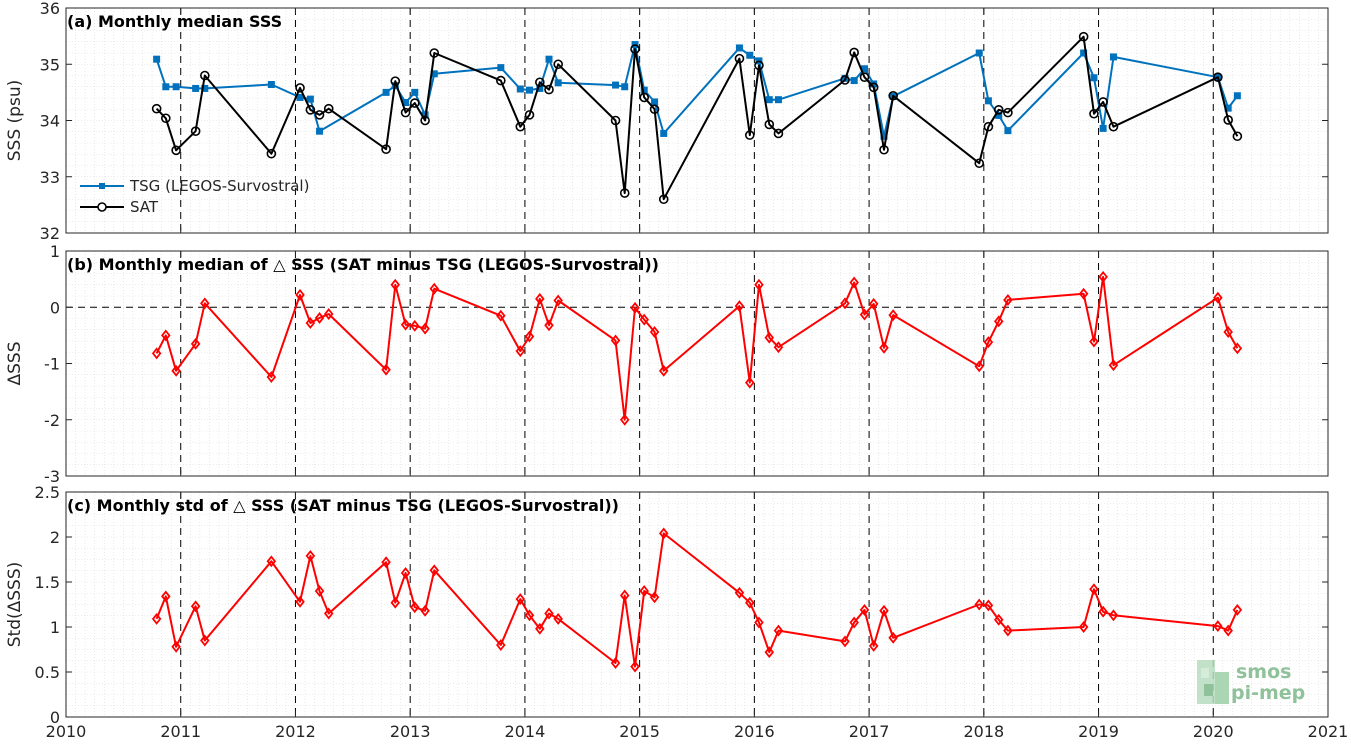  Describe the element at coordinates (15, 120) in the screenshot. I see `y-axis-label: SSS (psu)` at that location.